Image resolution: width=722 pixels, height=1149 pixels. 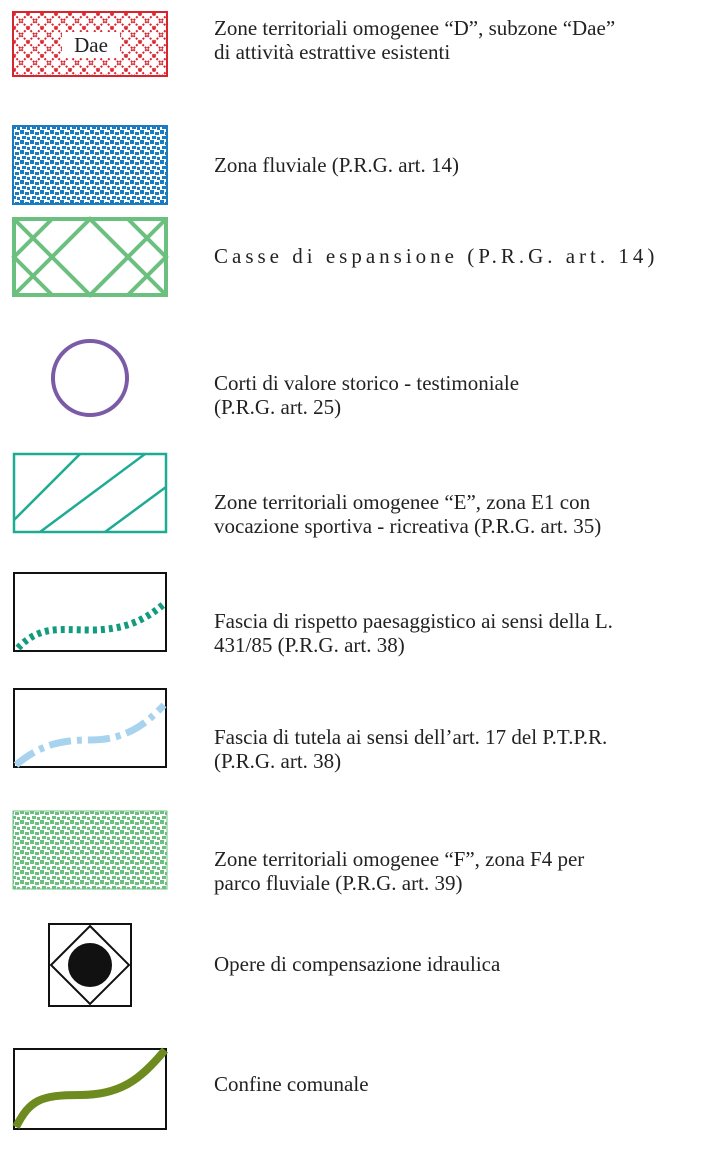 I want to click on symbol-confine, so click(x=90, y=1088).